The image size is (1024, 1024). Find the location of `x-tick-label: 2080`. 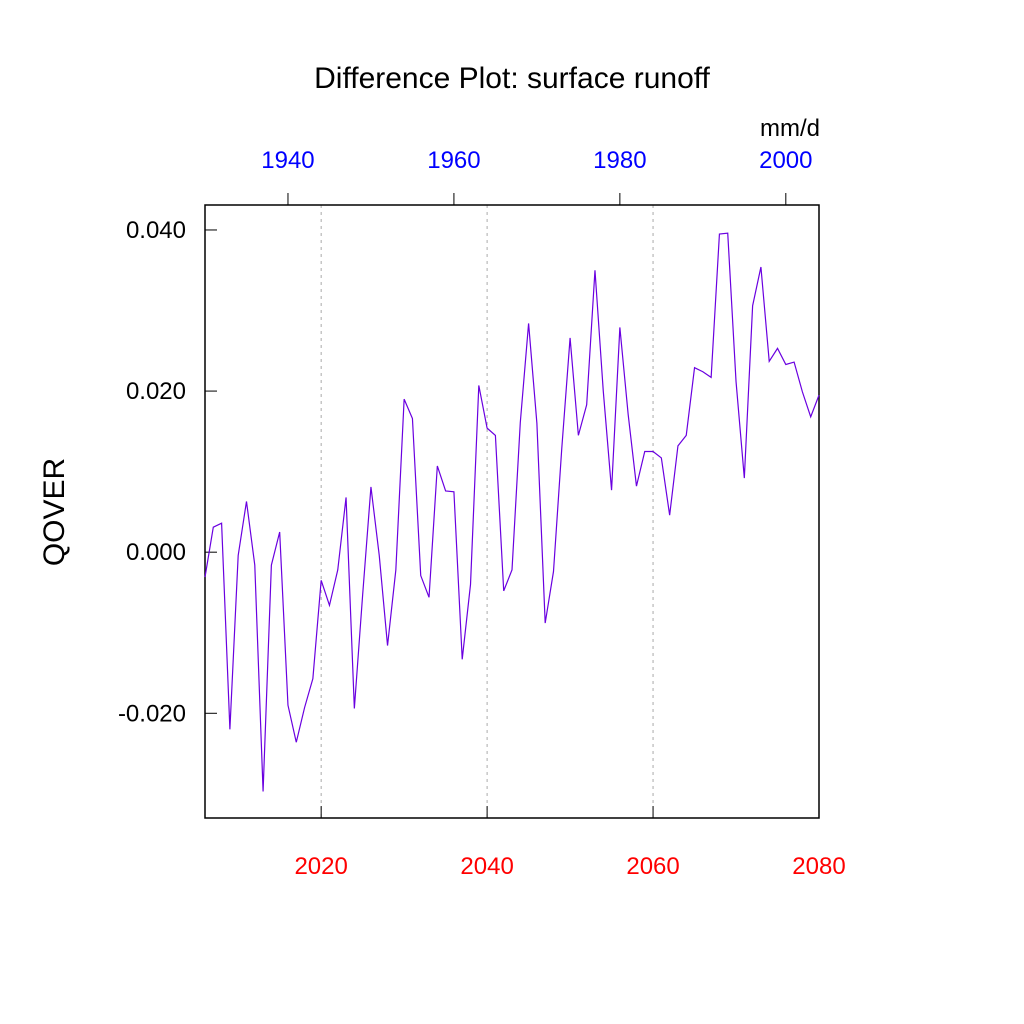

x-tick-label: 2080 is located at coordinates (818, 866).